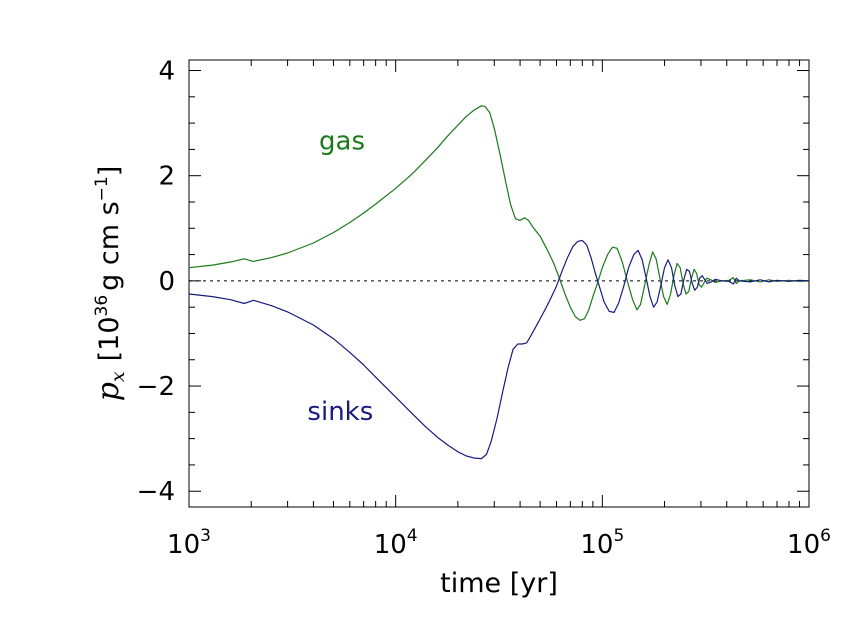 This screenshot has height=628, width=864. I want to click on y-axis-symbol: p, so click(108, 391).